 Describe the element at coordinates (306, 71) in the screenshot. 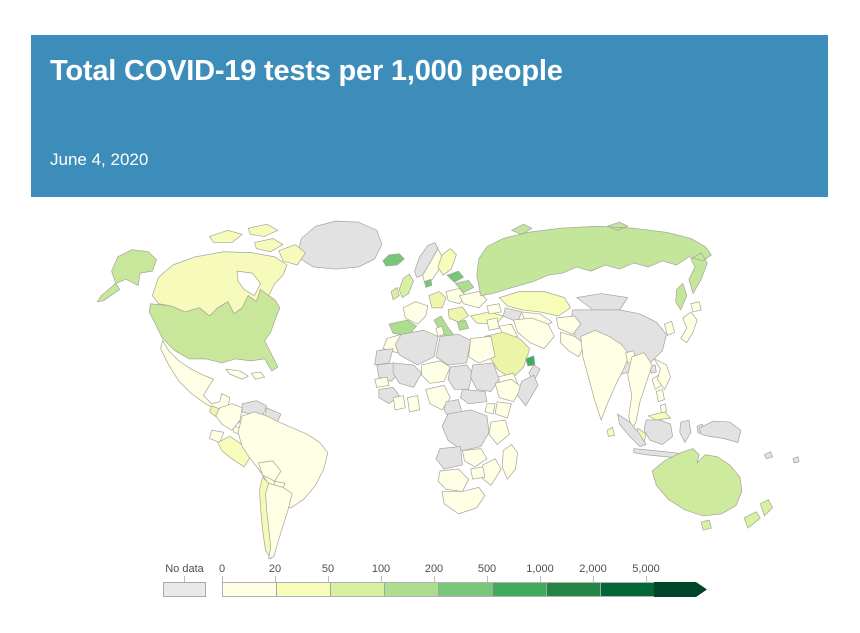

I see `chart-title: Total COVID-19 tests per 1,000 people` at that location.